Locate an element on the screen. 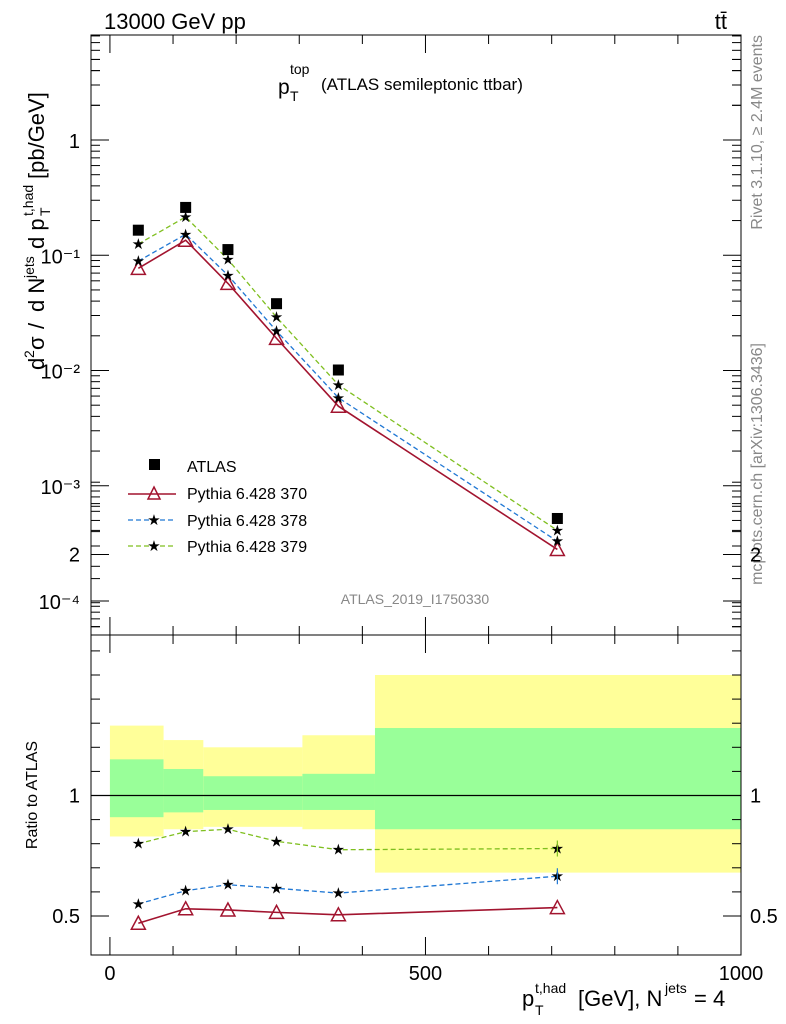 This screenshot has width=786, height=1024. main-y-tick-label: 10⁻³ is located at coordinates (61, 488).